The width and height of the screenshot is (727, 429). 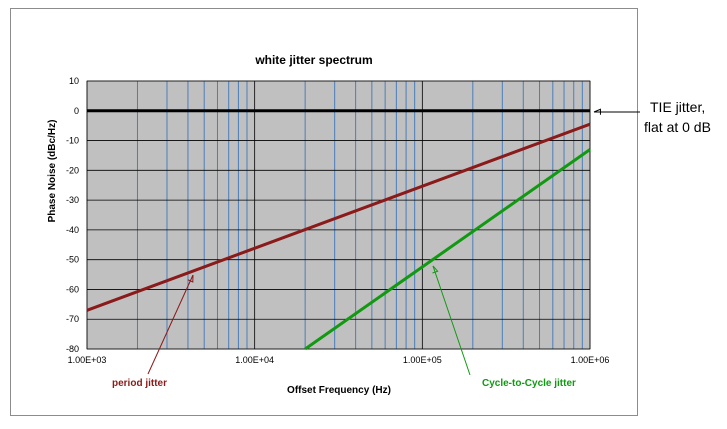 What do you see at coordinates (74, 81) in the screenshot?
I see `y-tick-label: 10` at bounding box center [74, 81].